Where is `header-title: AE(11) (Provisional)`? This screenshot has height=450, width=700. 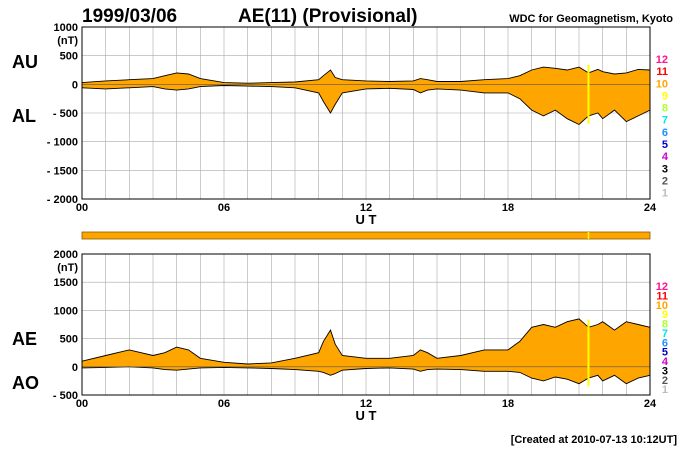
header-title: AE(11) (Provisional) is located at coordinates (328, 16).